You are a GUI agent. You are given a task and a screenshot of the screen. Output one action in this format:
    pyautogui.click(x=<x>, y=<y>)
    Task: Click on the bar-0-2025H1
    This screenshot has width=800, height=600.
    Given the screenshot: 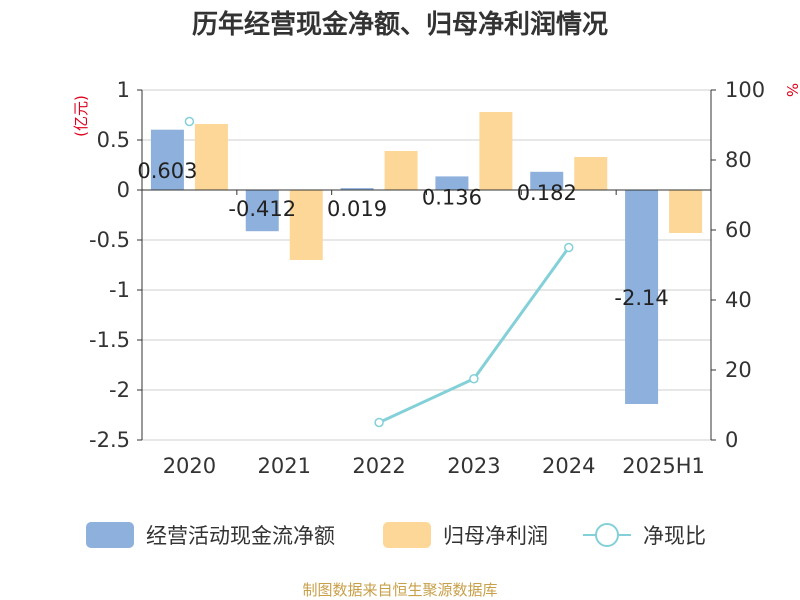 What is the action you would take?
    pyautogui.click(x=642, y=297)
    